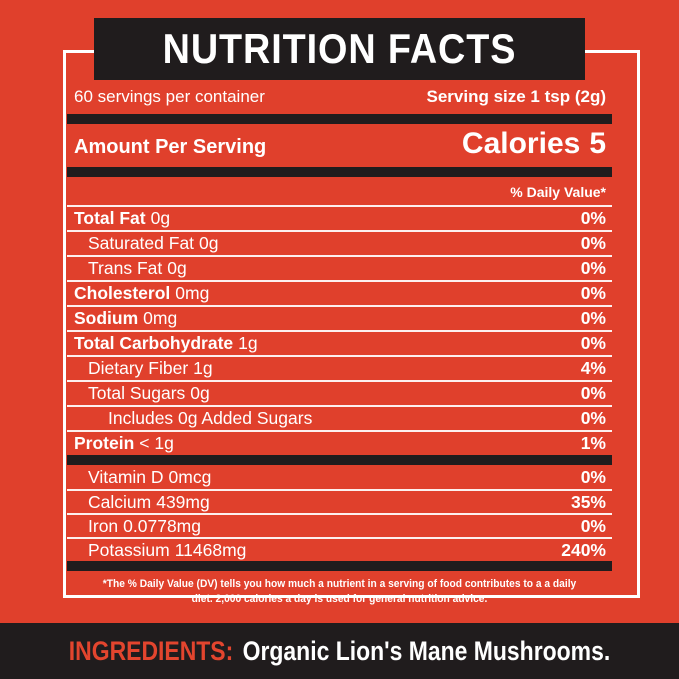  Describe the element at coordinates (190, 476) in the screenshot. I see `nutrient-amount: 0mcg` at that location.